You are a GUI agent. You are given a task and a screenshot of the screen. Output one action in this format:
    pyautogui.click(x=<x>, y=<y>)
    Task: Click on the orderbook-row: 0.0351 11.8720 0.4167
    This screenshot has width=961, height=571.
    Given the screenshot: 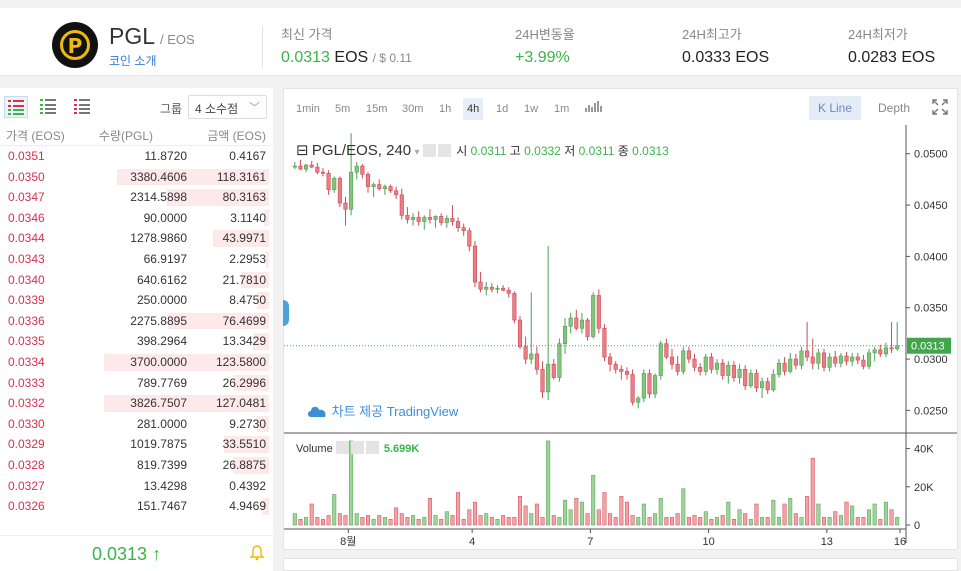 What is the action you would take?
    pyautogui.click(x=136, y=156)
    